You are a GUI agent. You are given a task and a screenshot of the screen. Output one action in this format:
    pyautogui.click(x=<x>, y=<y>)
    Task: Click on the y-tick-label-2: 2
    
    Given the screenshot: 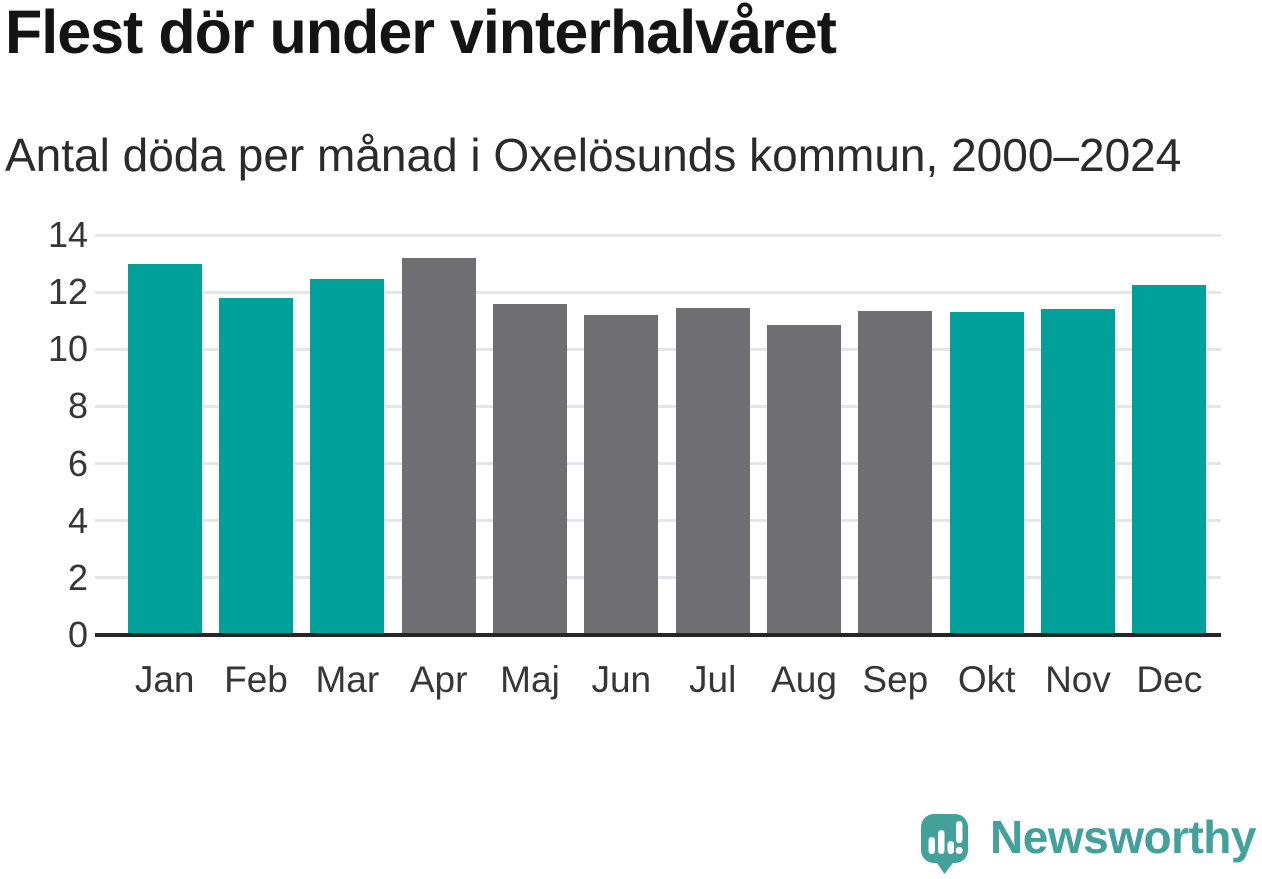 What is the action you would take?
    pyautogui.click(x=77, y=577)
    